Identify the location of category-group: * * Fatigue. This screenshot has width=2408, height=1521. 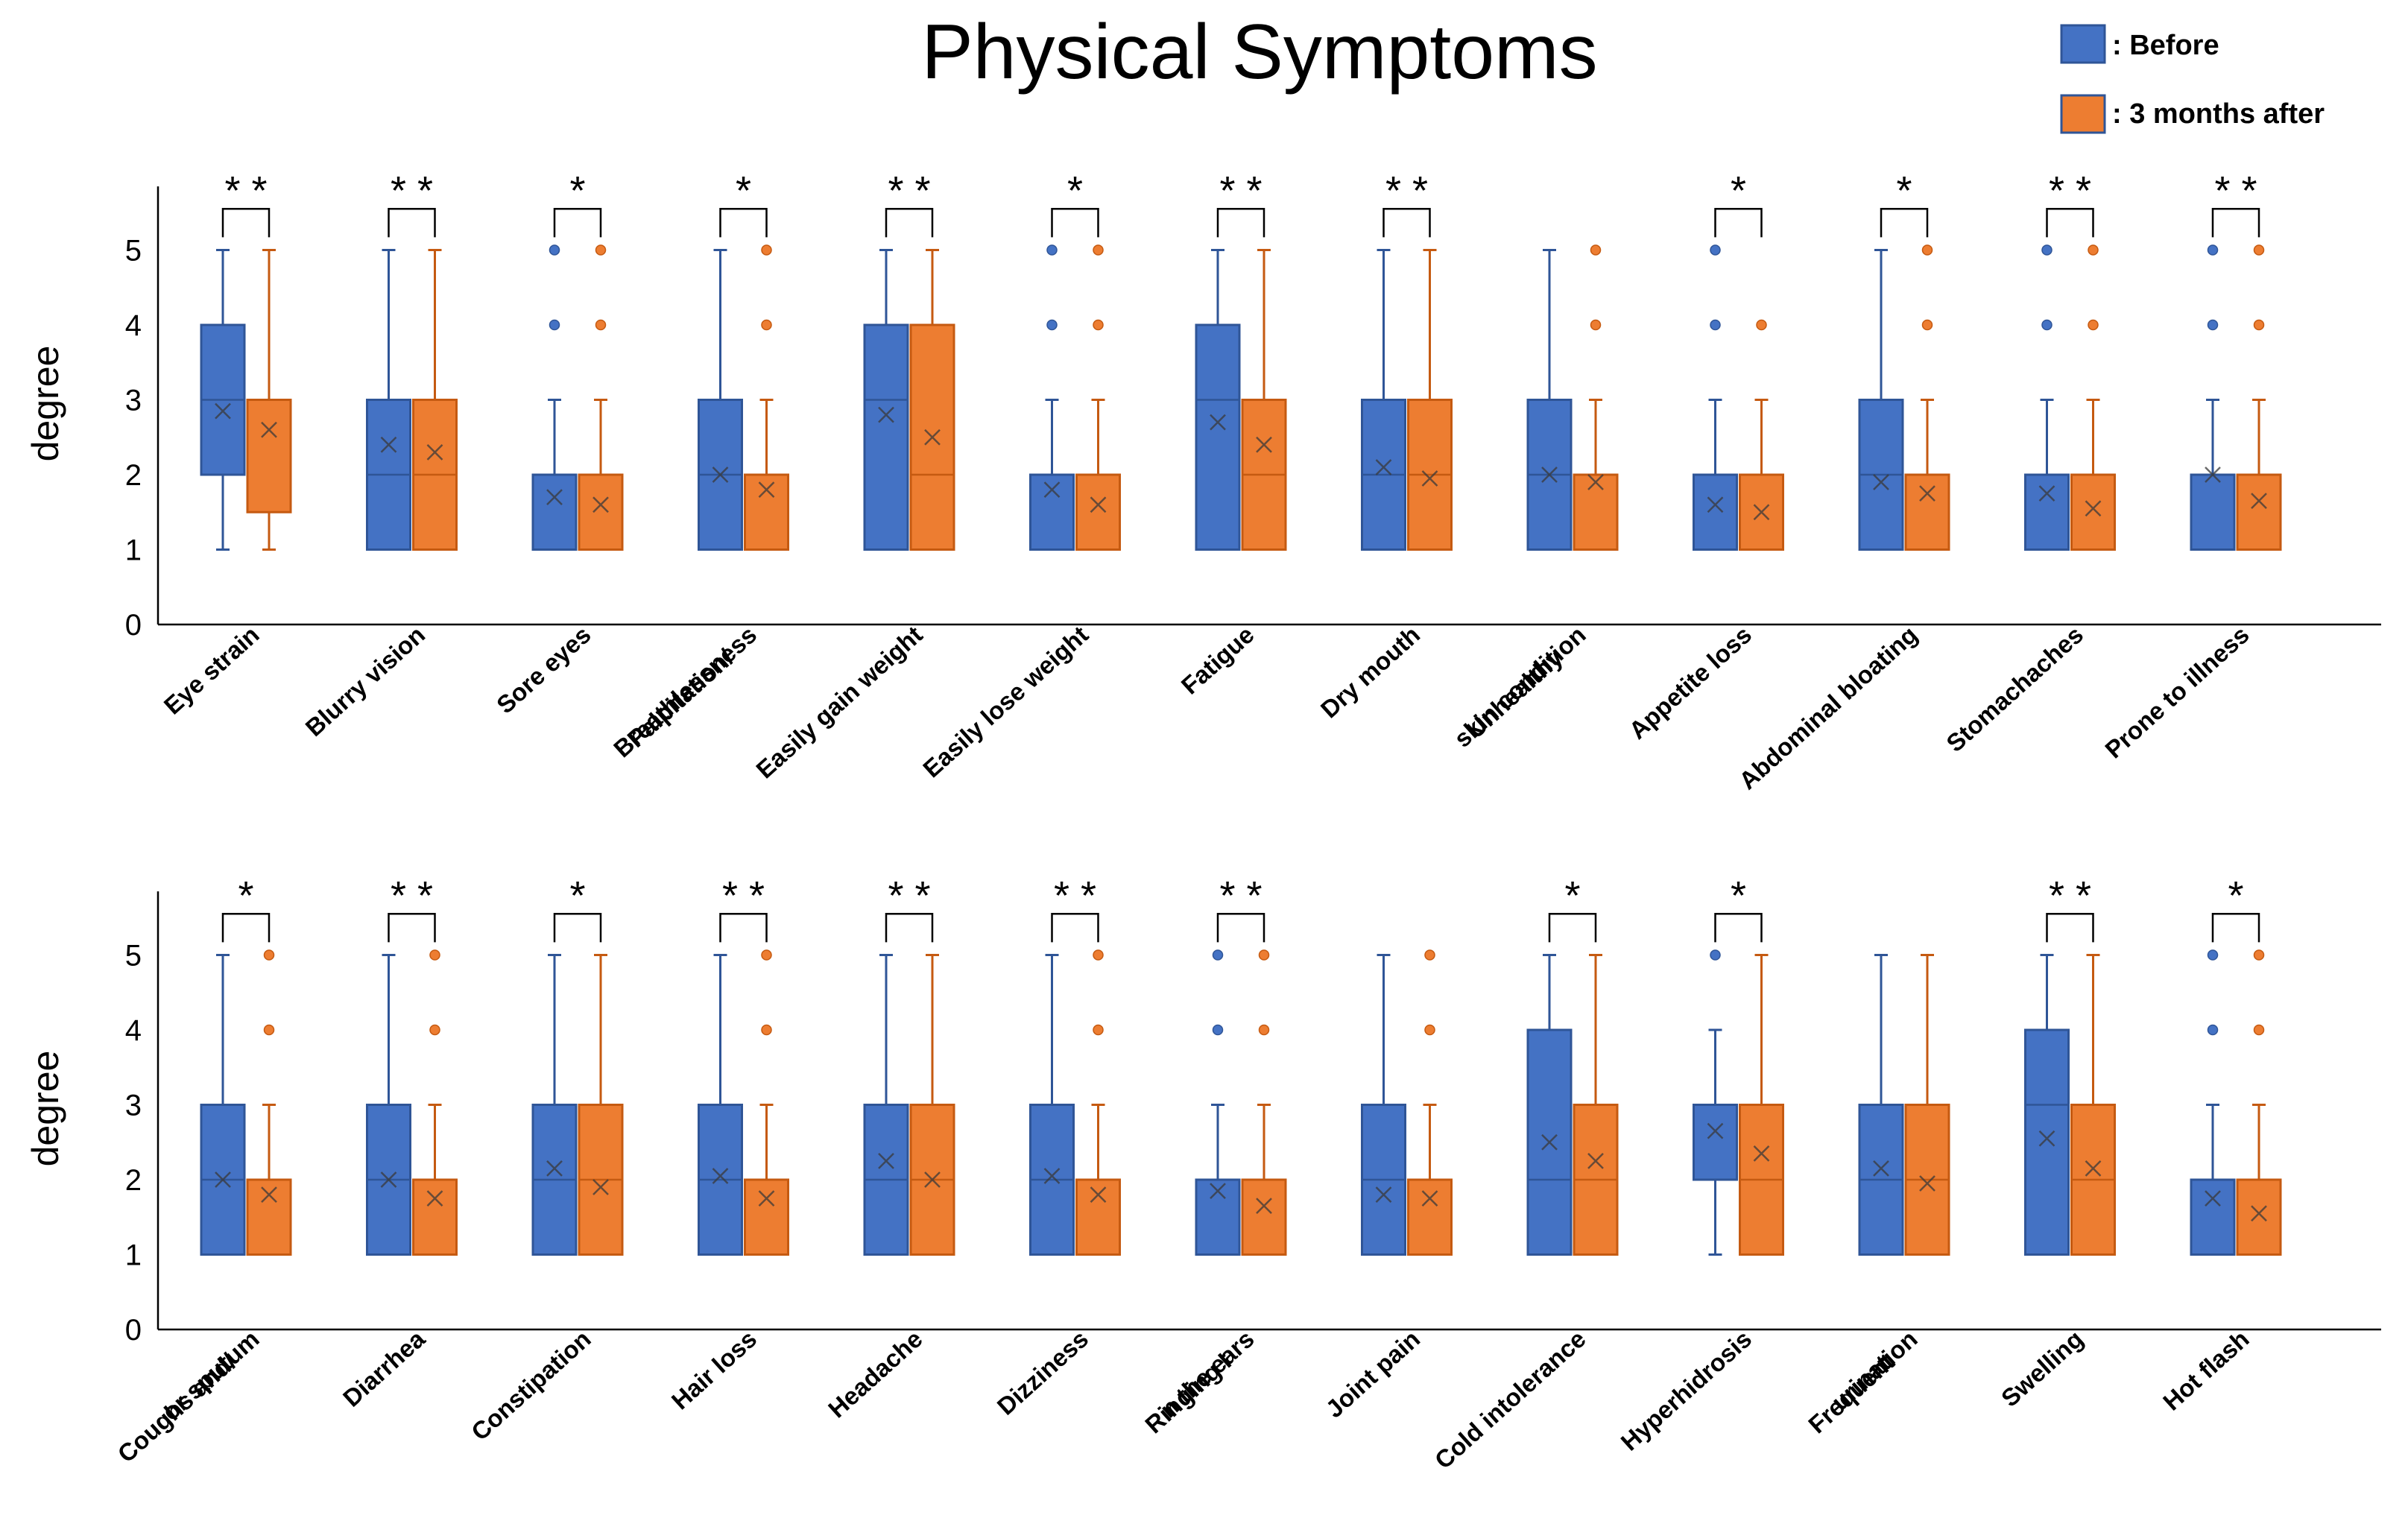
(1231, 434).